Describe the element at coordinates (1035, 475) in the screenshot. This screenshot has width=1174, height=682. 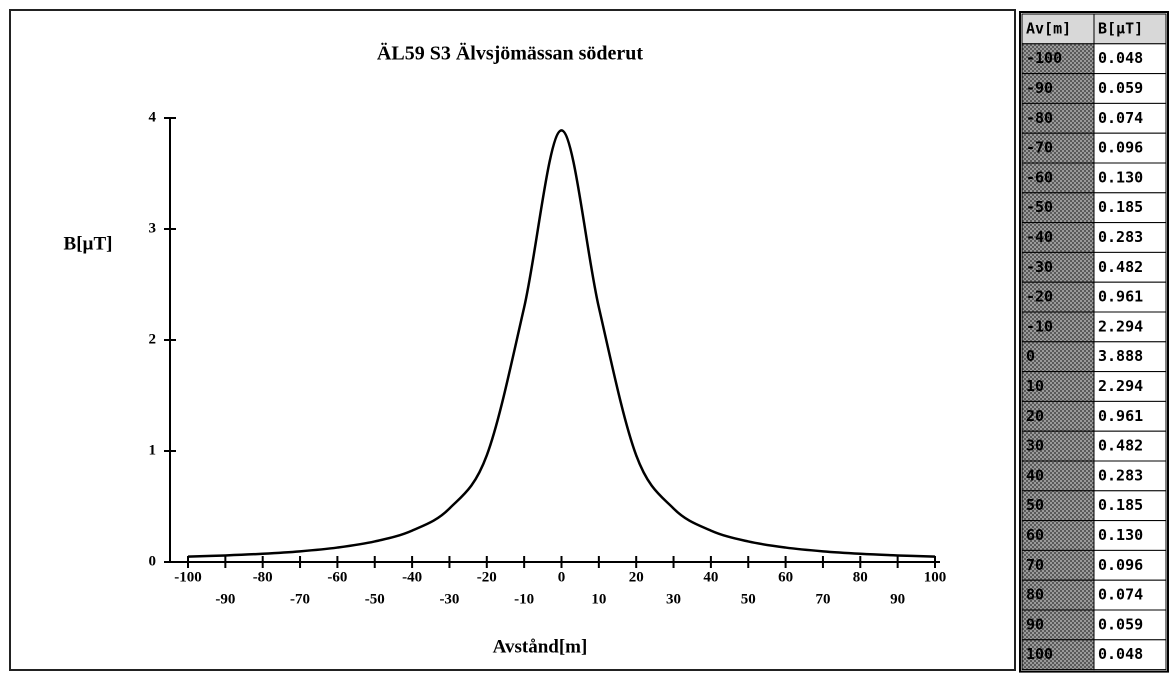
I see `row-key: 40` at that location.